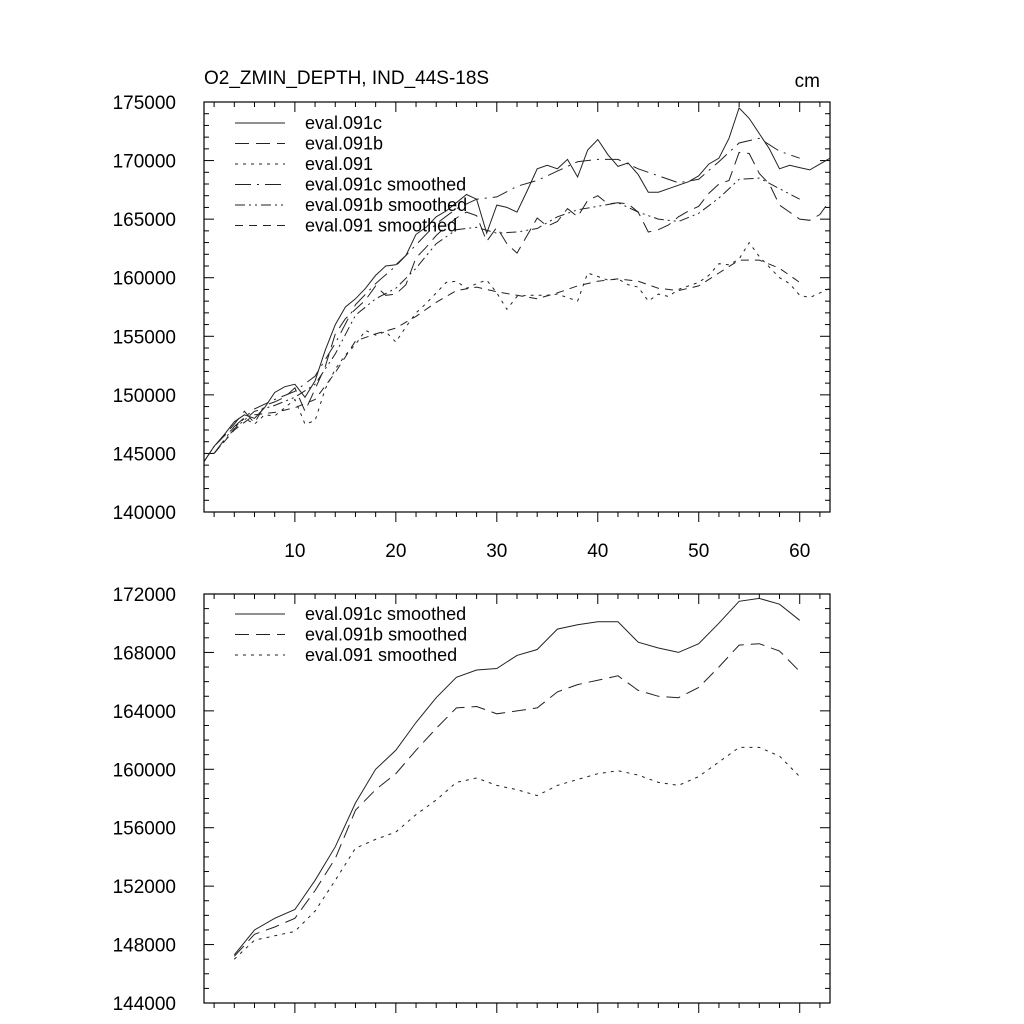  What do you see at coordinates (144, 454) in the screenshot?
I see `y-tick-label: 145000` at bounding box center [144, 454].